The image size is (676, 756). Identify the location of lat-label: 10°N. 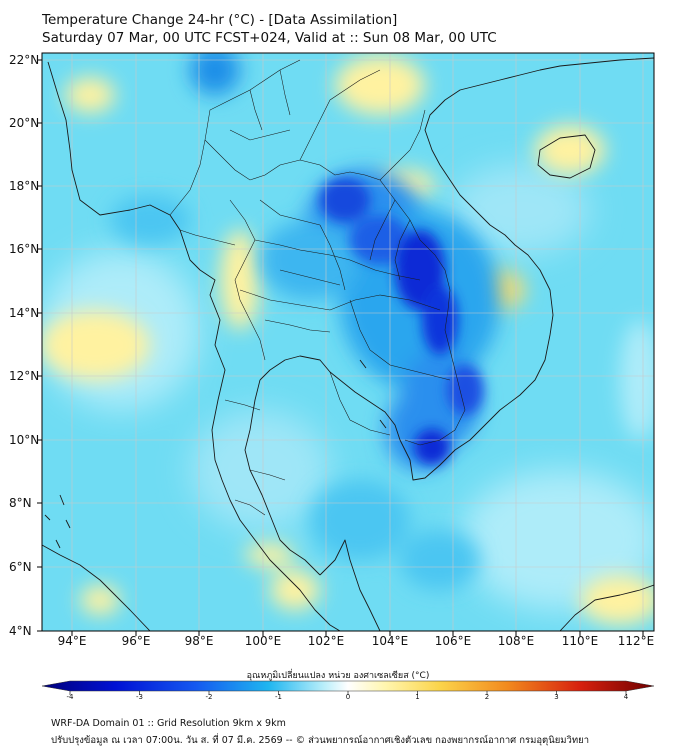
(24, 440).